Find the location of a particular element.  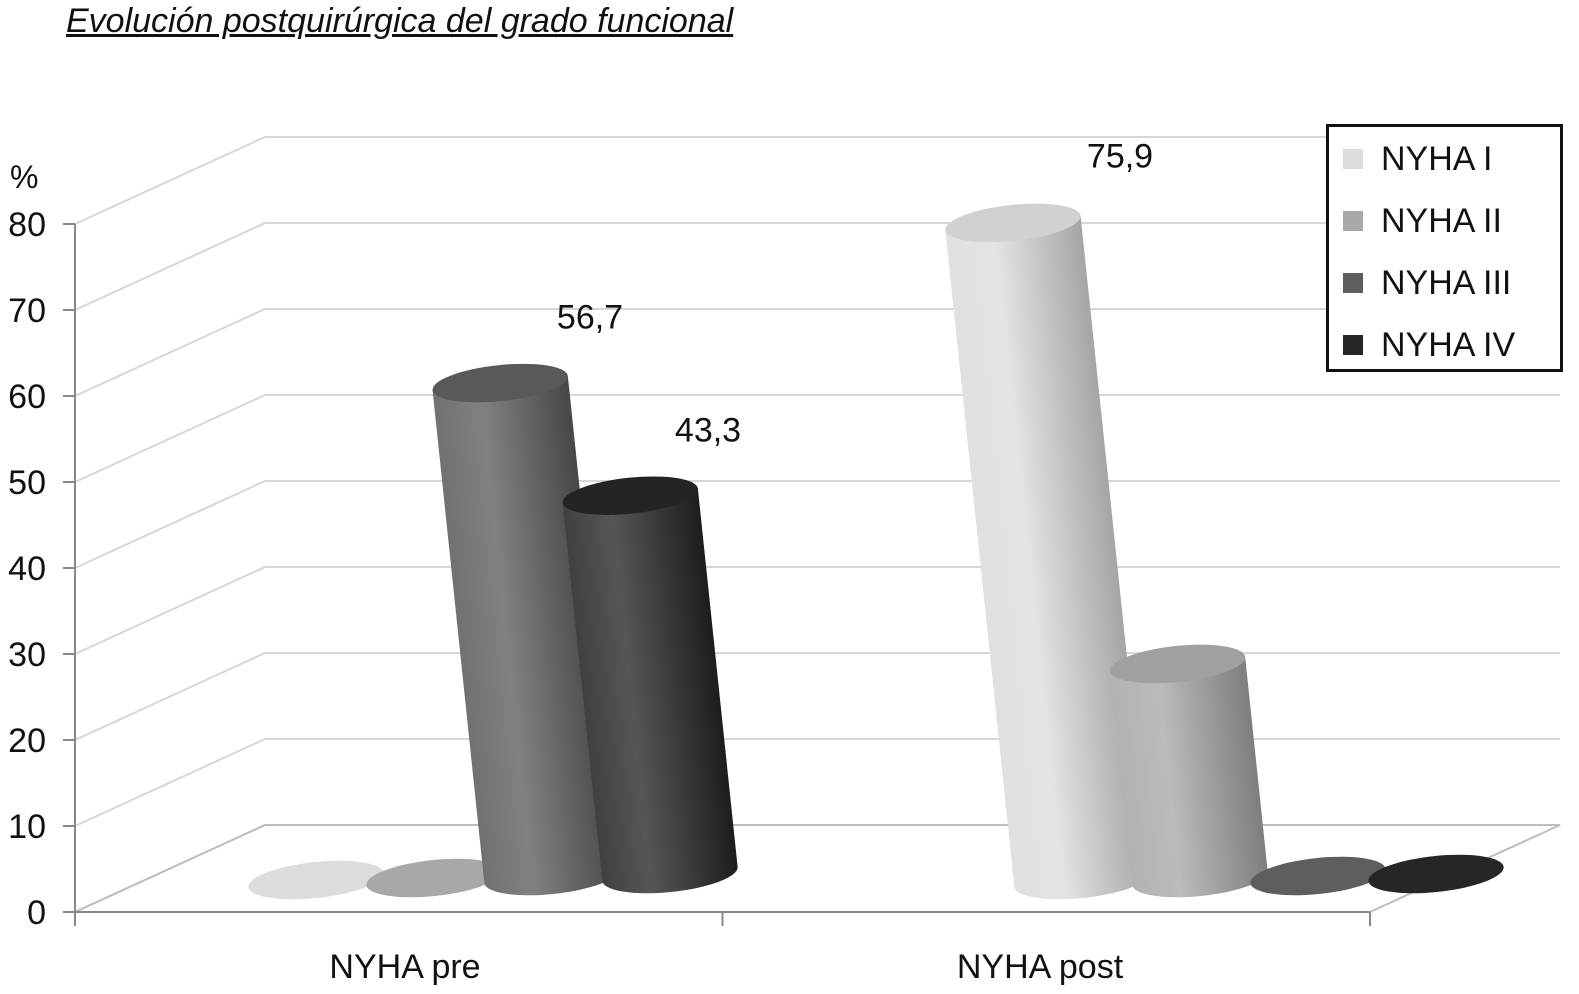

legend: NYHA I NYHA II NYHA III NYHA IV is located at coordinates (1444, 248).